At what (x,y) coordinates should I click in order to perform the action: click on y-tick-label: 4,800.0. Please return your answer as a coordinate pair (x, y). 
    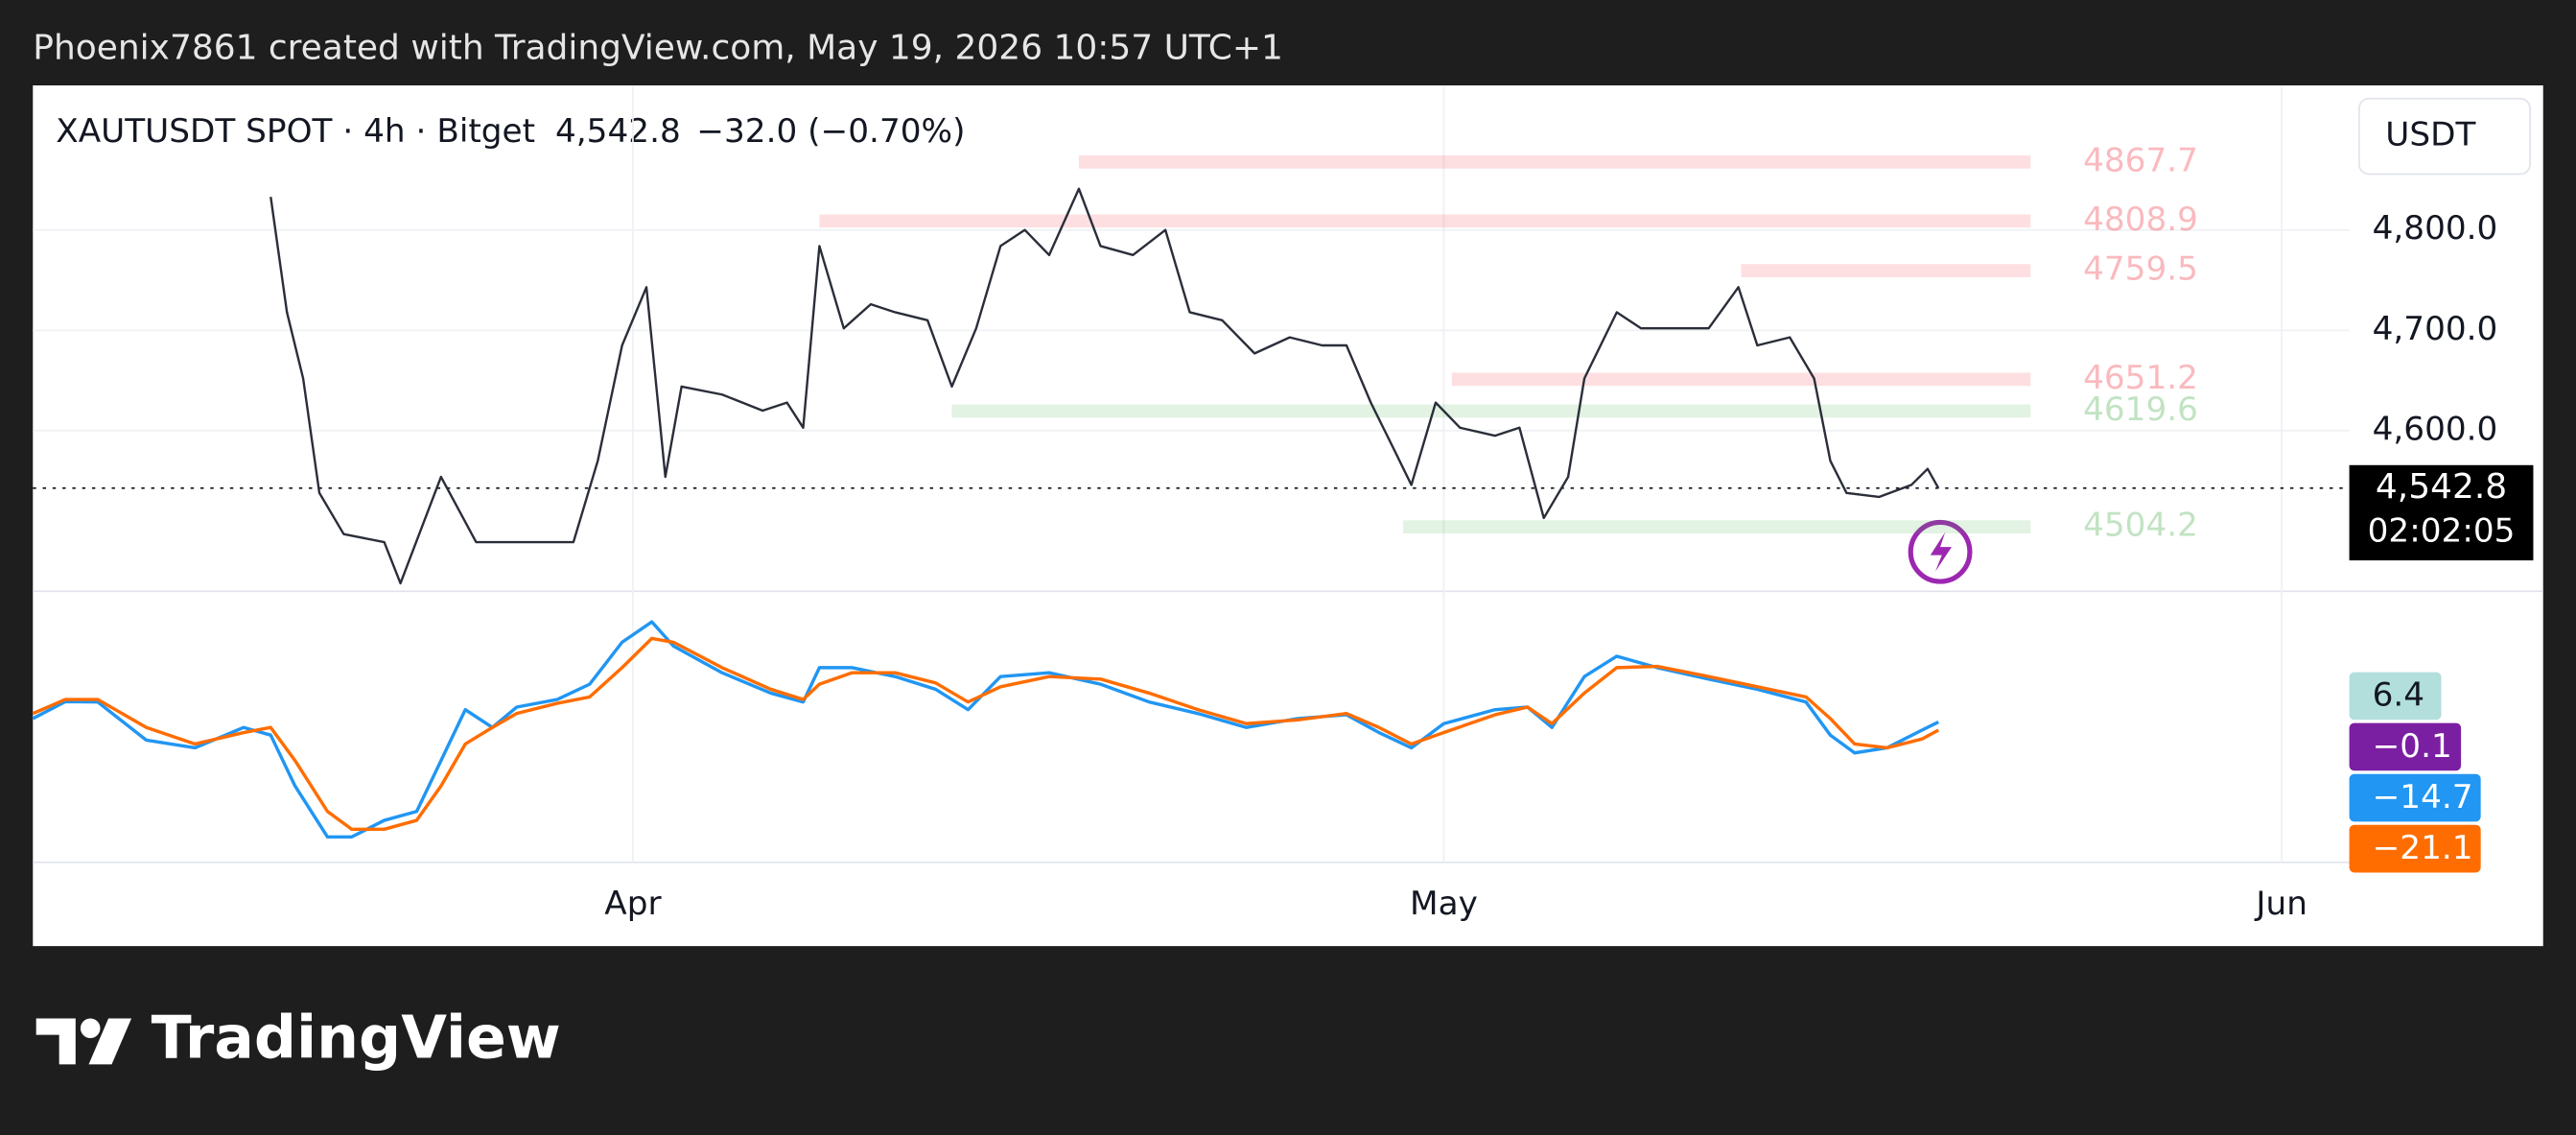
    Looking at the image, I should click on (2435, 228).